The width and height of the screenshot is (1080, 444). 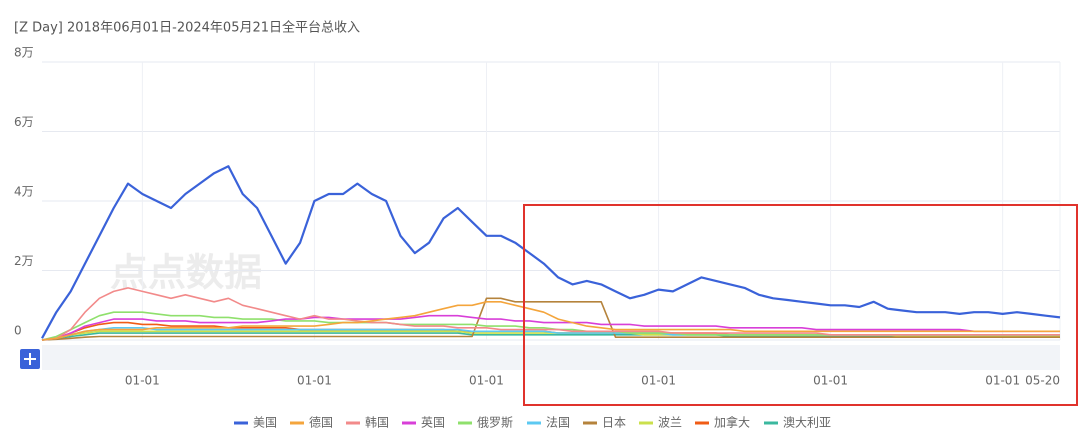 What do you see at coordinates (18, 331) in the screenshot?
I see `y-tick-label: 0` at bounding box center [18, 331].